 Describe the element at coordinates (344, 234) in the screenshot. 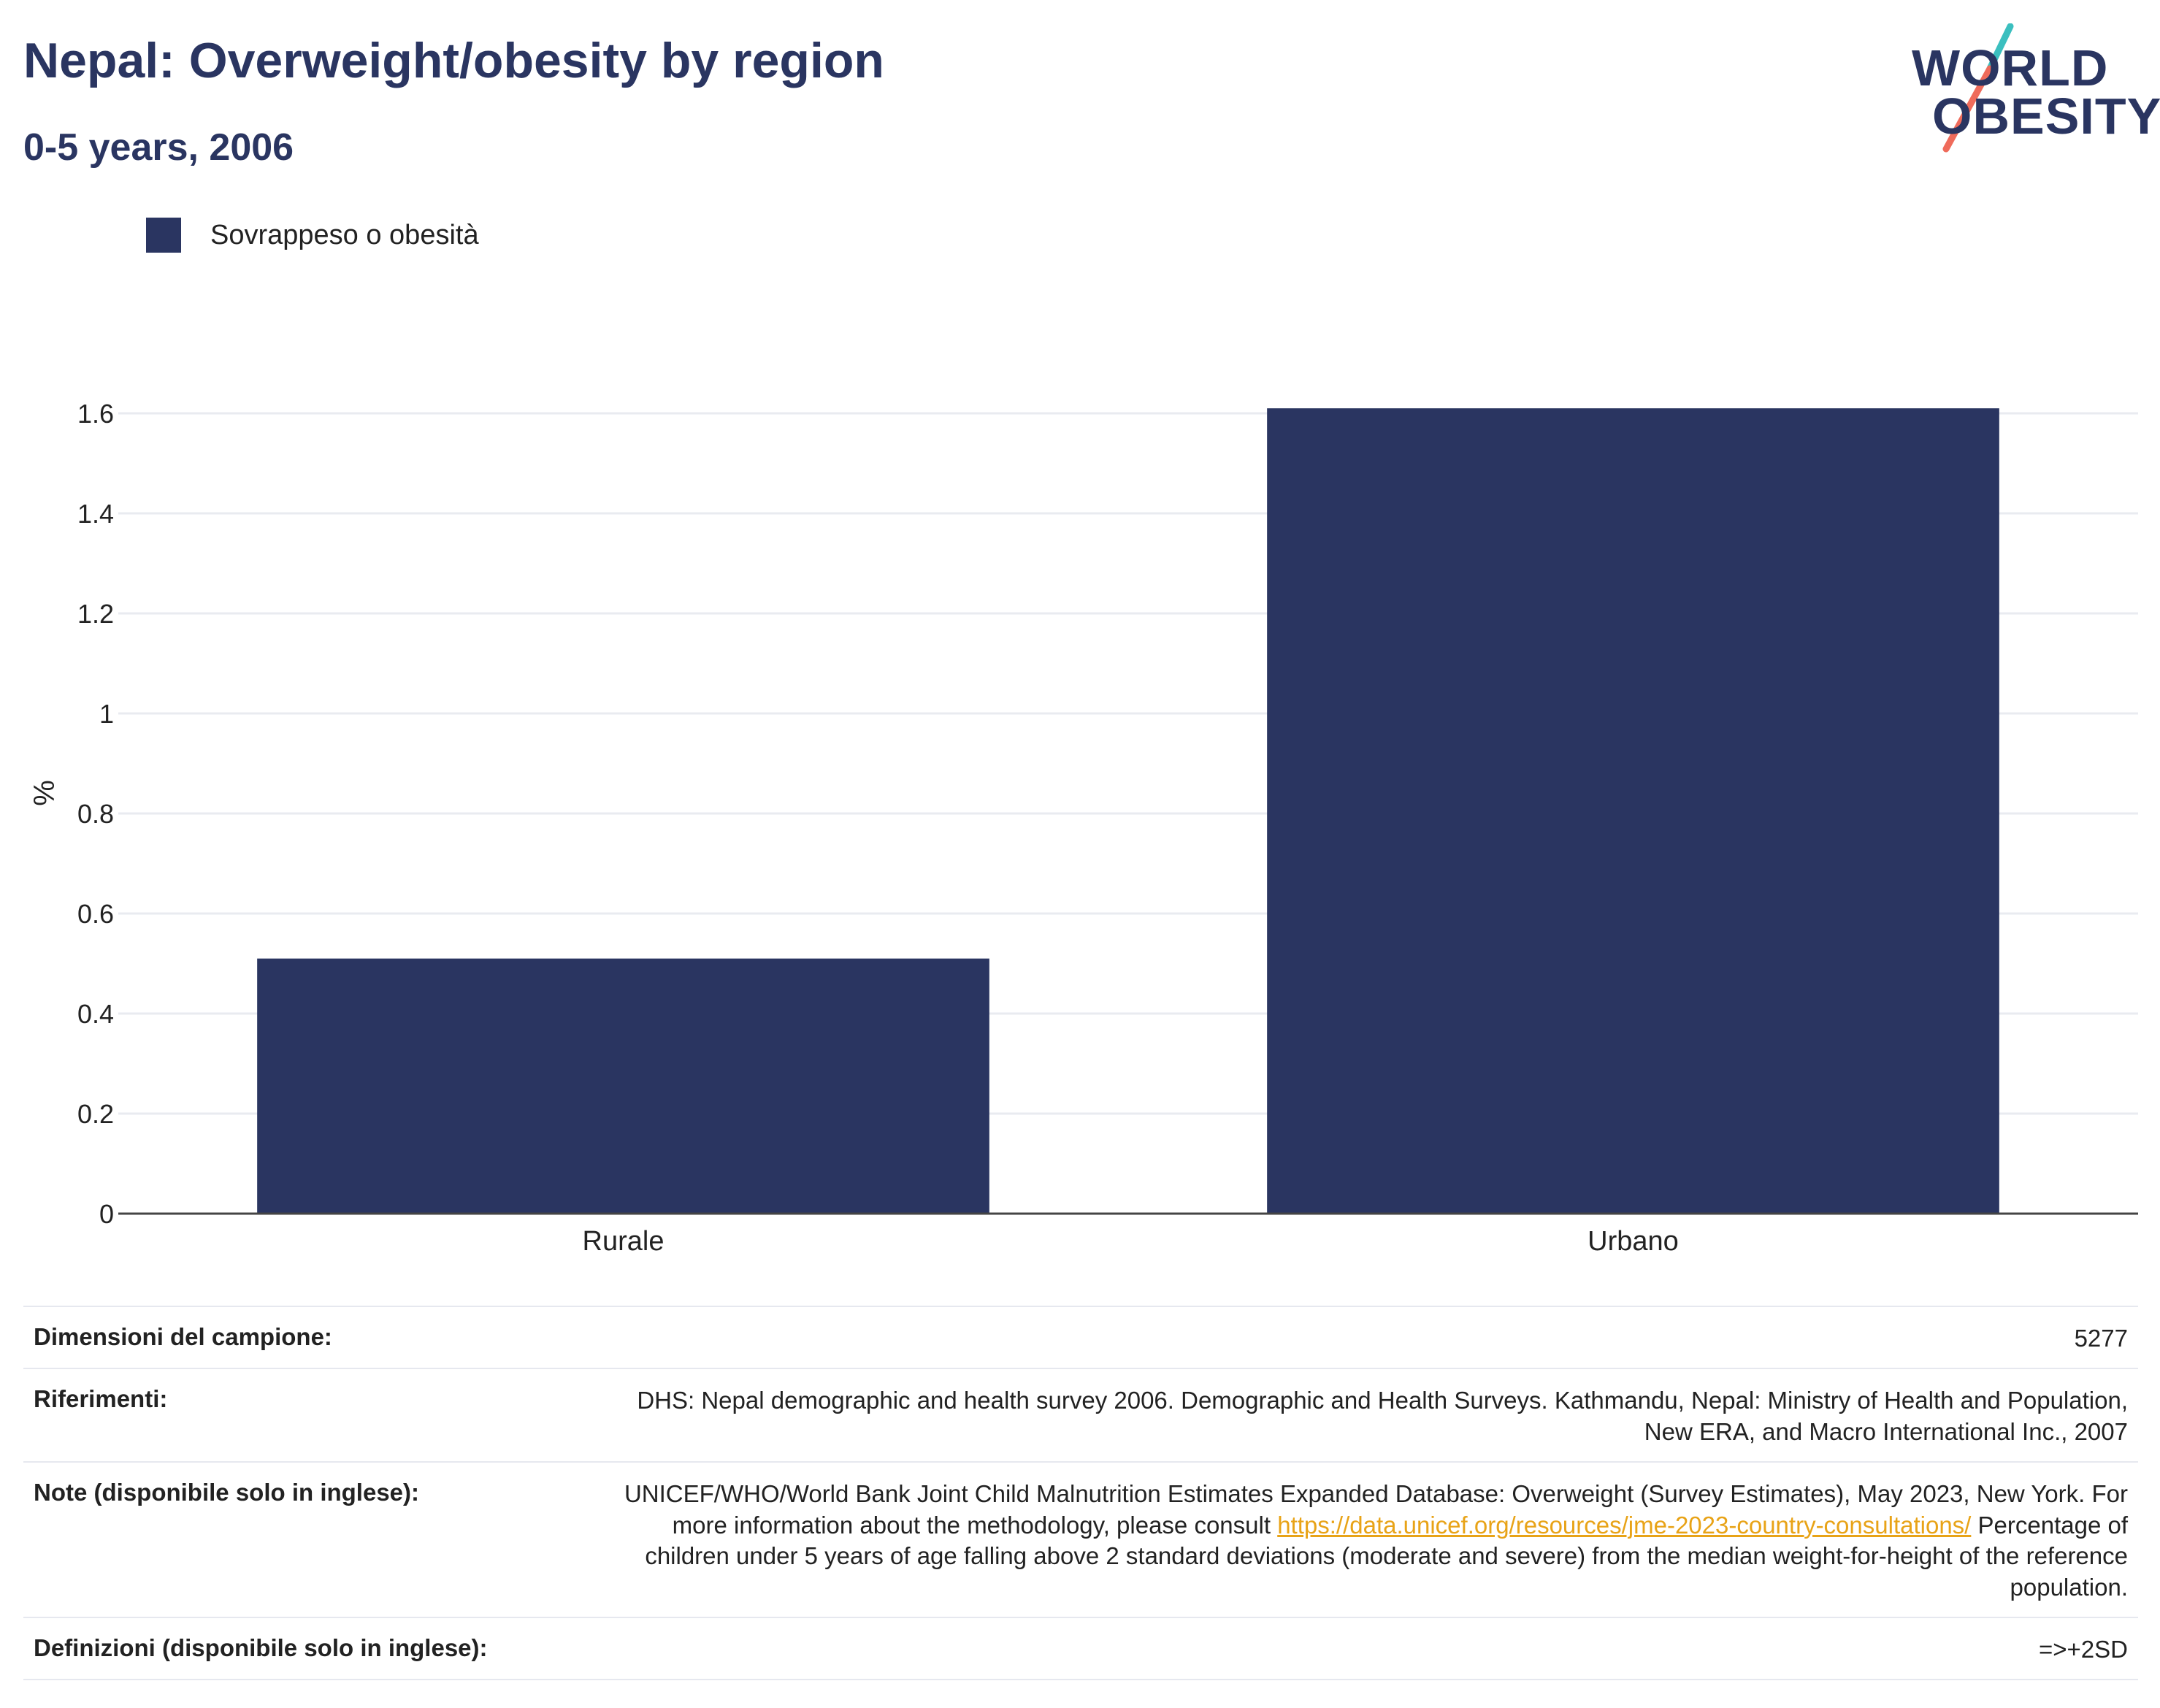

I see `legend-label: Sovrappeso o obesità` at that location.